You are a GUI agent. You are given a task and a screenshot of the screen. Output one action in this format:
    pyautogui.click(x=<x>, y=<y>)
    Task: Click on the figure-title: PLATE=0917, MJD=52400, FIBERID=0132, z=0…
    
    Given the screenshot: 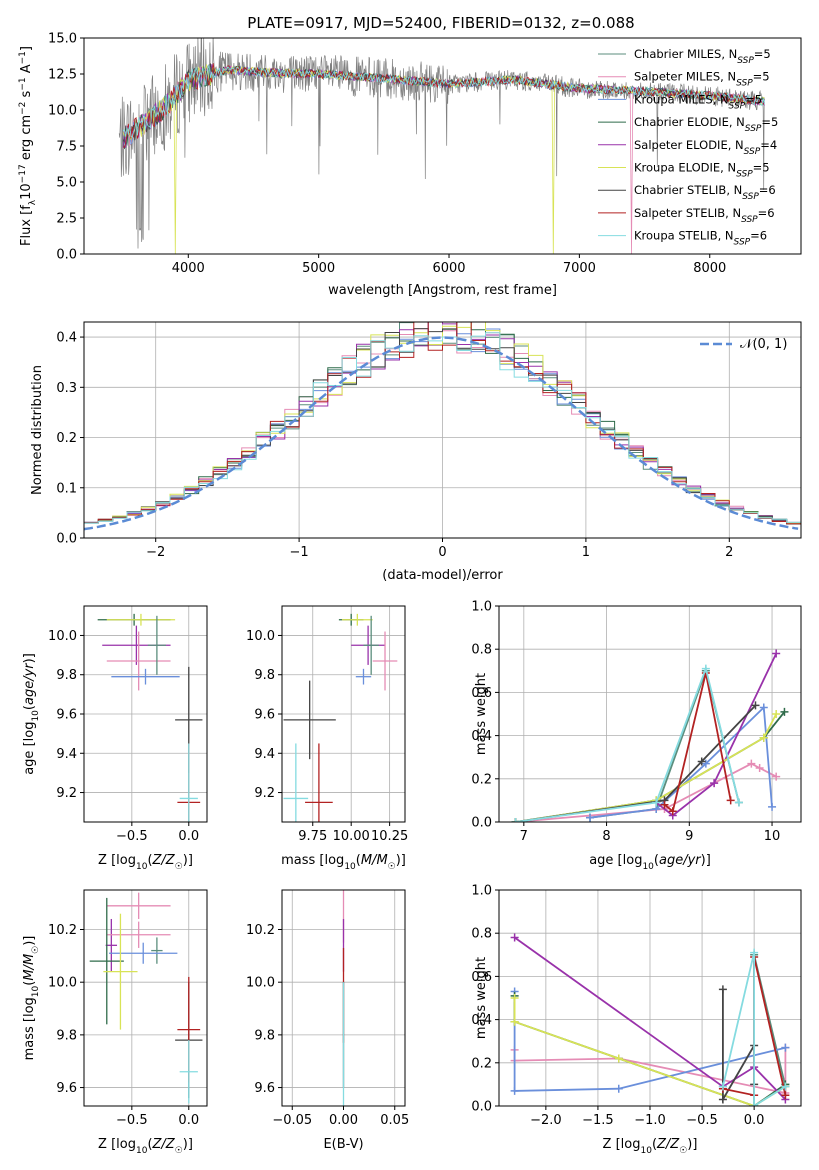 What is the action you would take?
    pyautogui.click(x=440, y=23)
    